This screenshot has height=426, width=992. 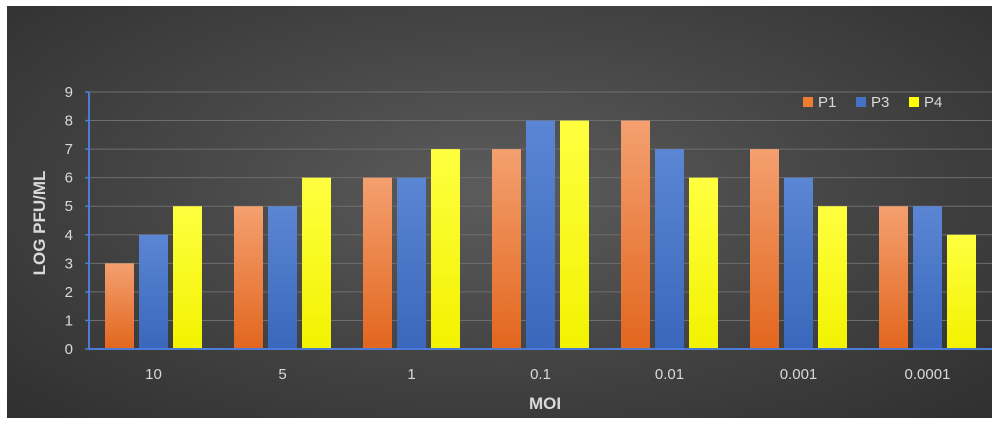 I want to click on legend-label-p4: P4, so click(x=933, y=102).